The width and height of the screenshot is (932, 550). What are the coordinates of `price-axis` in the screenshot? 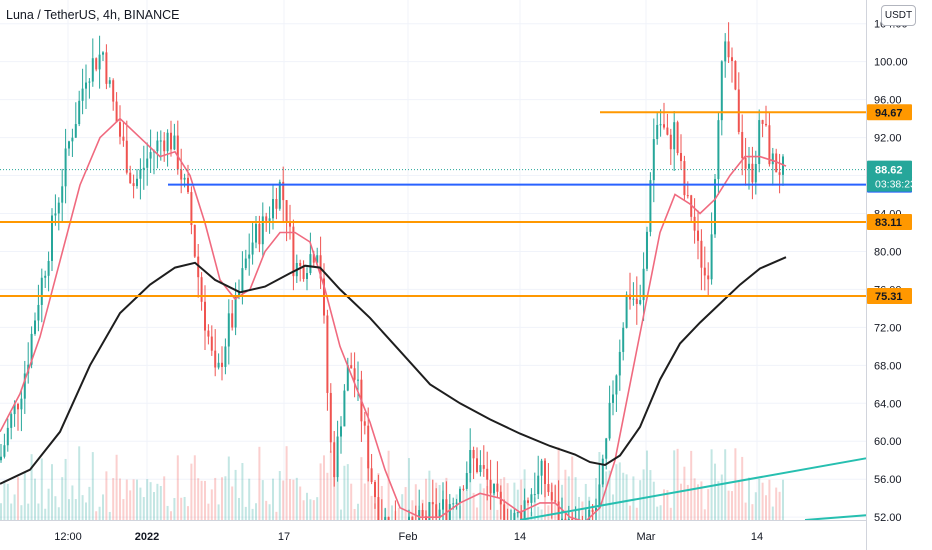 It's located at (899, 275).